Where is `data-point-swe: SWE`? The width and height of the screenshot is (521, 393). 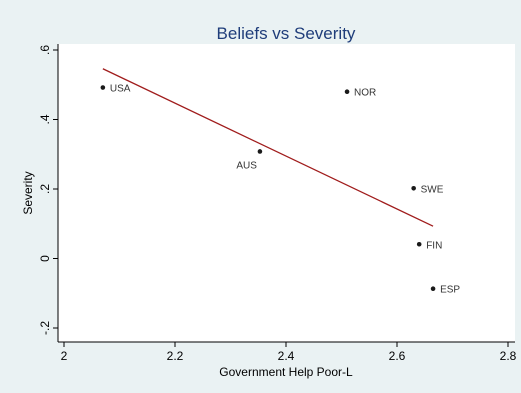
data-point-swe: SWE is located at coordinates (427, 189).